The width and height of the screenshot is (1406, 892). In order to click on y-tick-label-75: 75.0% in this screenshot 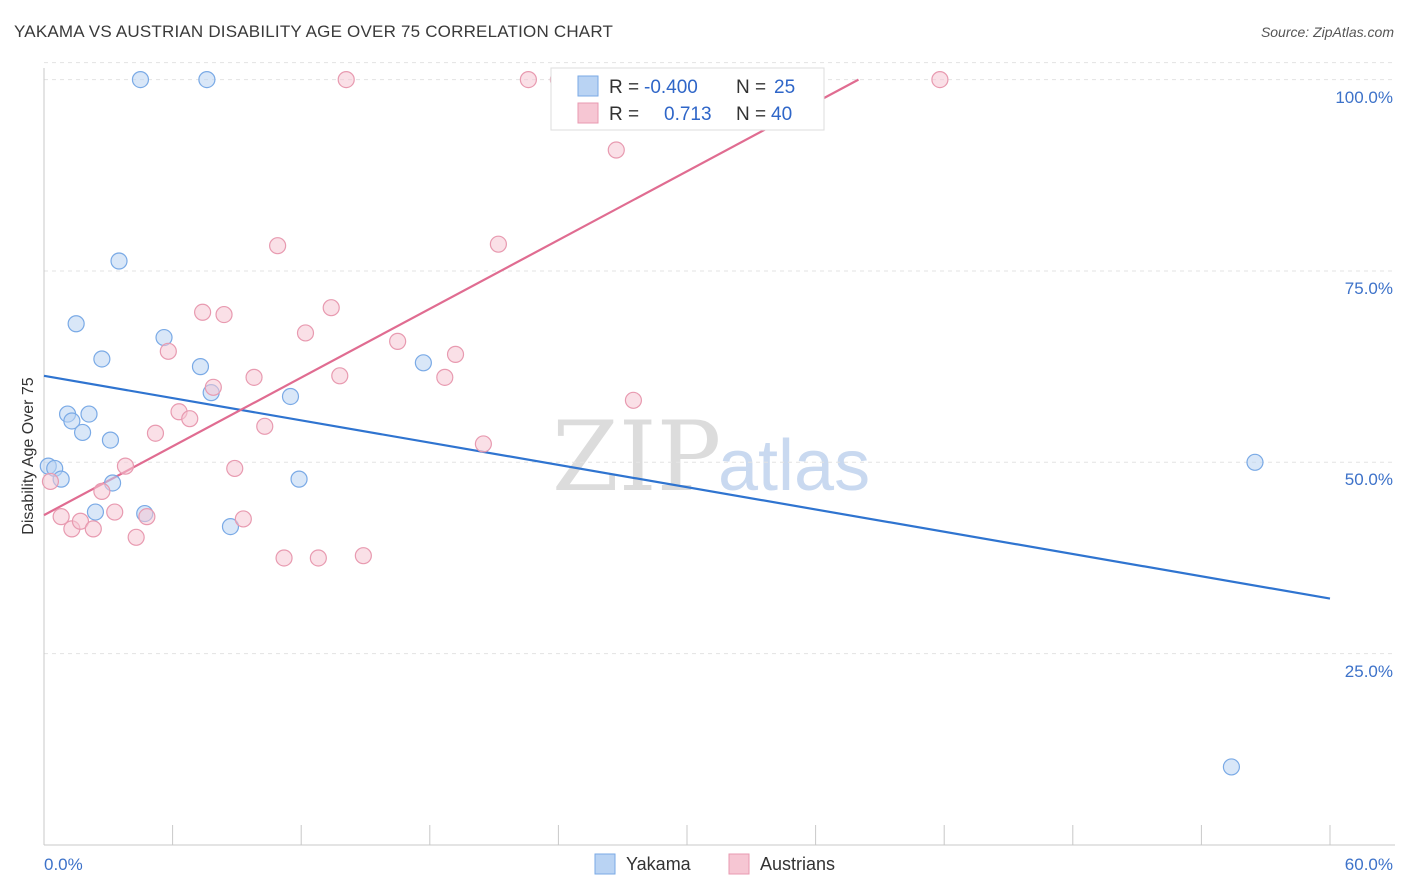, I will do `click(1369, 288)`.